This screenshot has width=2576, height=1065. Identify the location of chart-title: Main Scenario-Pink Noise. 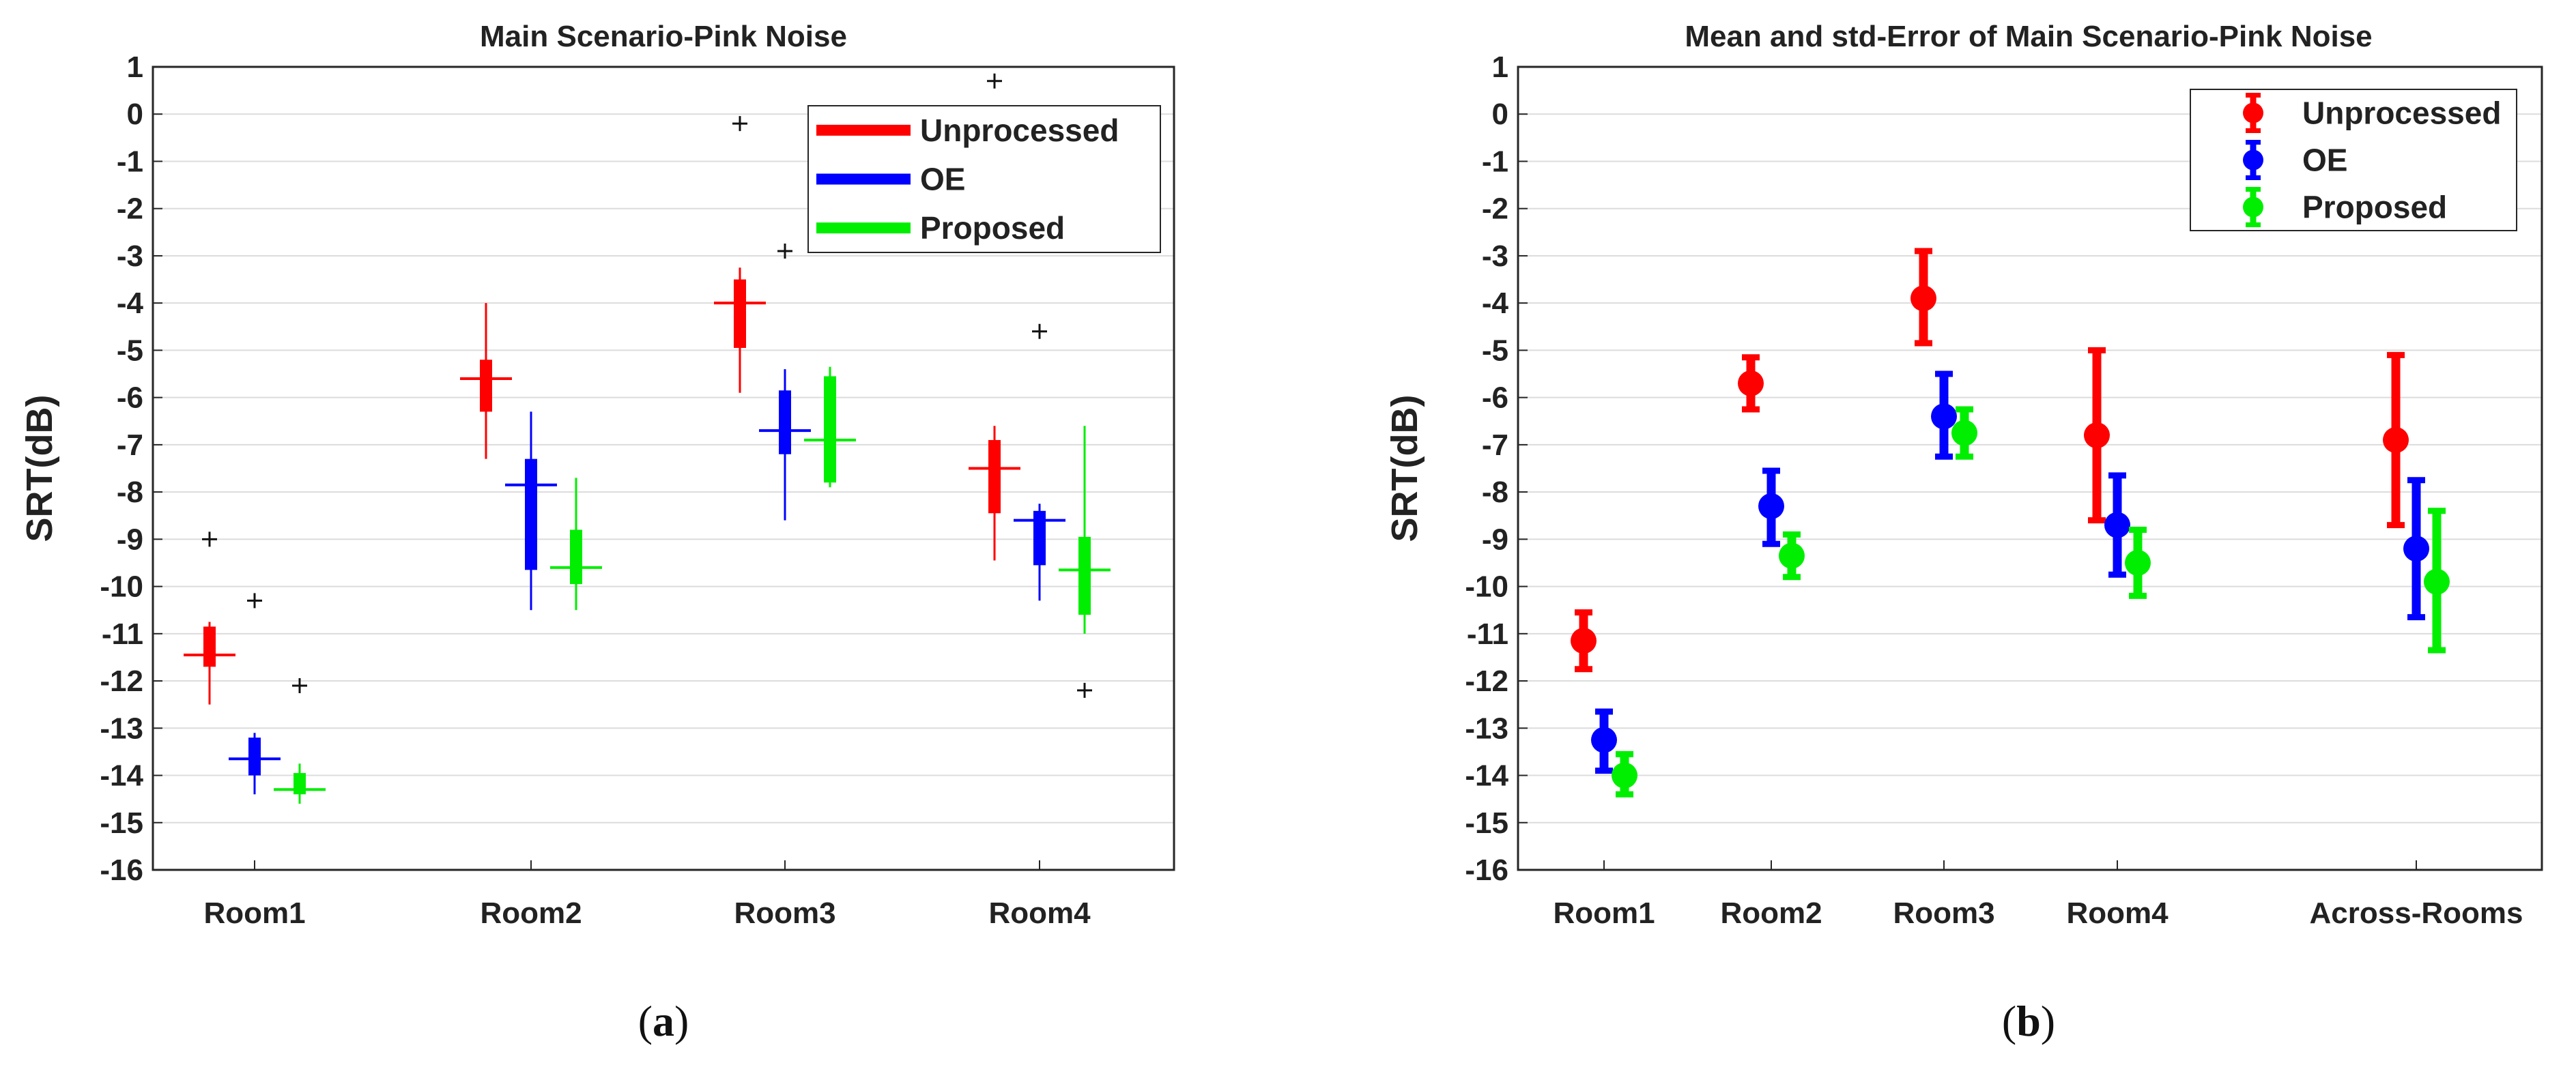
(663, 36).